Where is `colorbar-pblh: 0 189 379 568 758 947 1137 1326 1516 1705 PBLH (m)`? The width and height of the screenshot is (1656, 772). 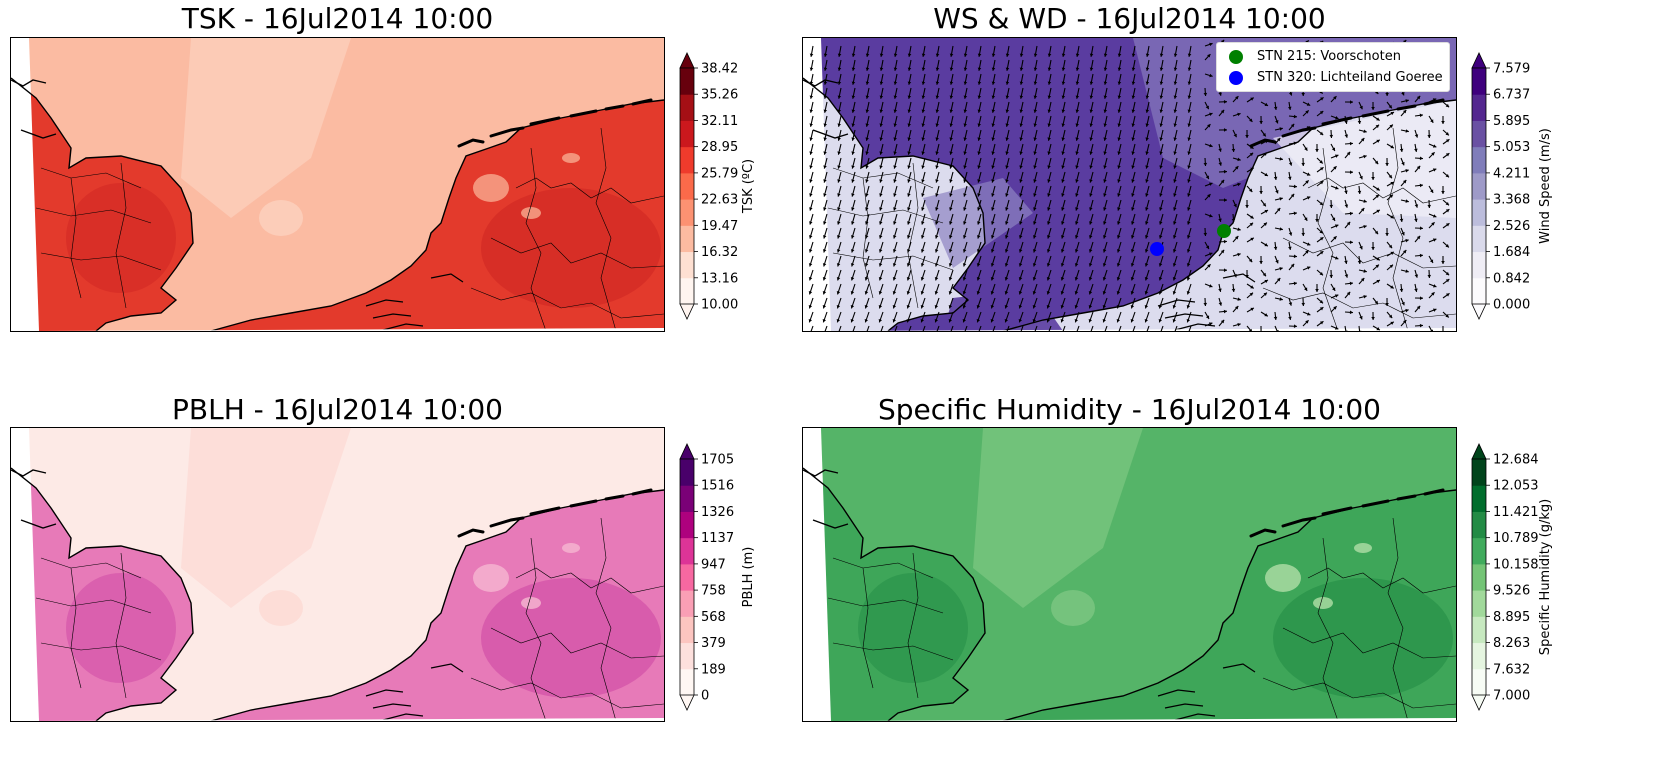
colorbar-pblh: 0 189 379 568 758 947 1137 1326 1516 1705 PBLH (m) is located at coordinates (731, 577).